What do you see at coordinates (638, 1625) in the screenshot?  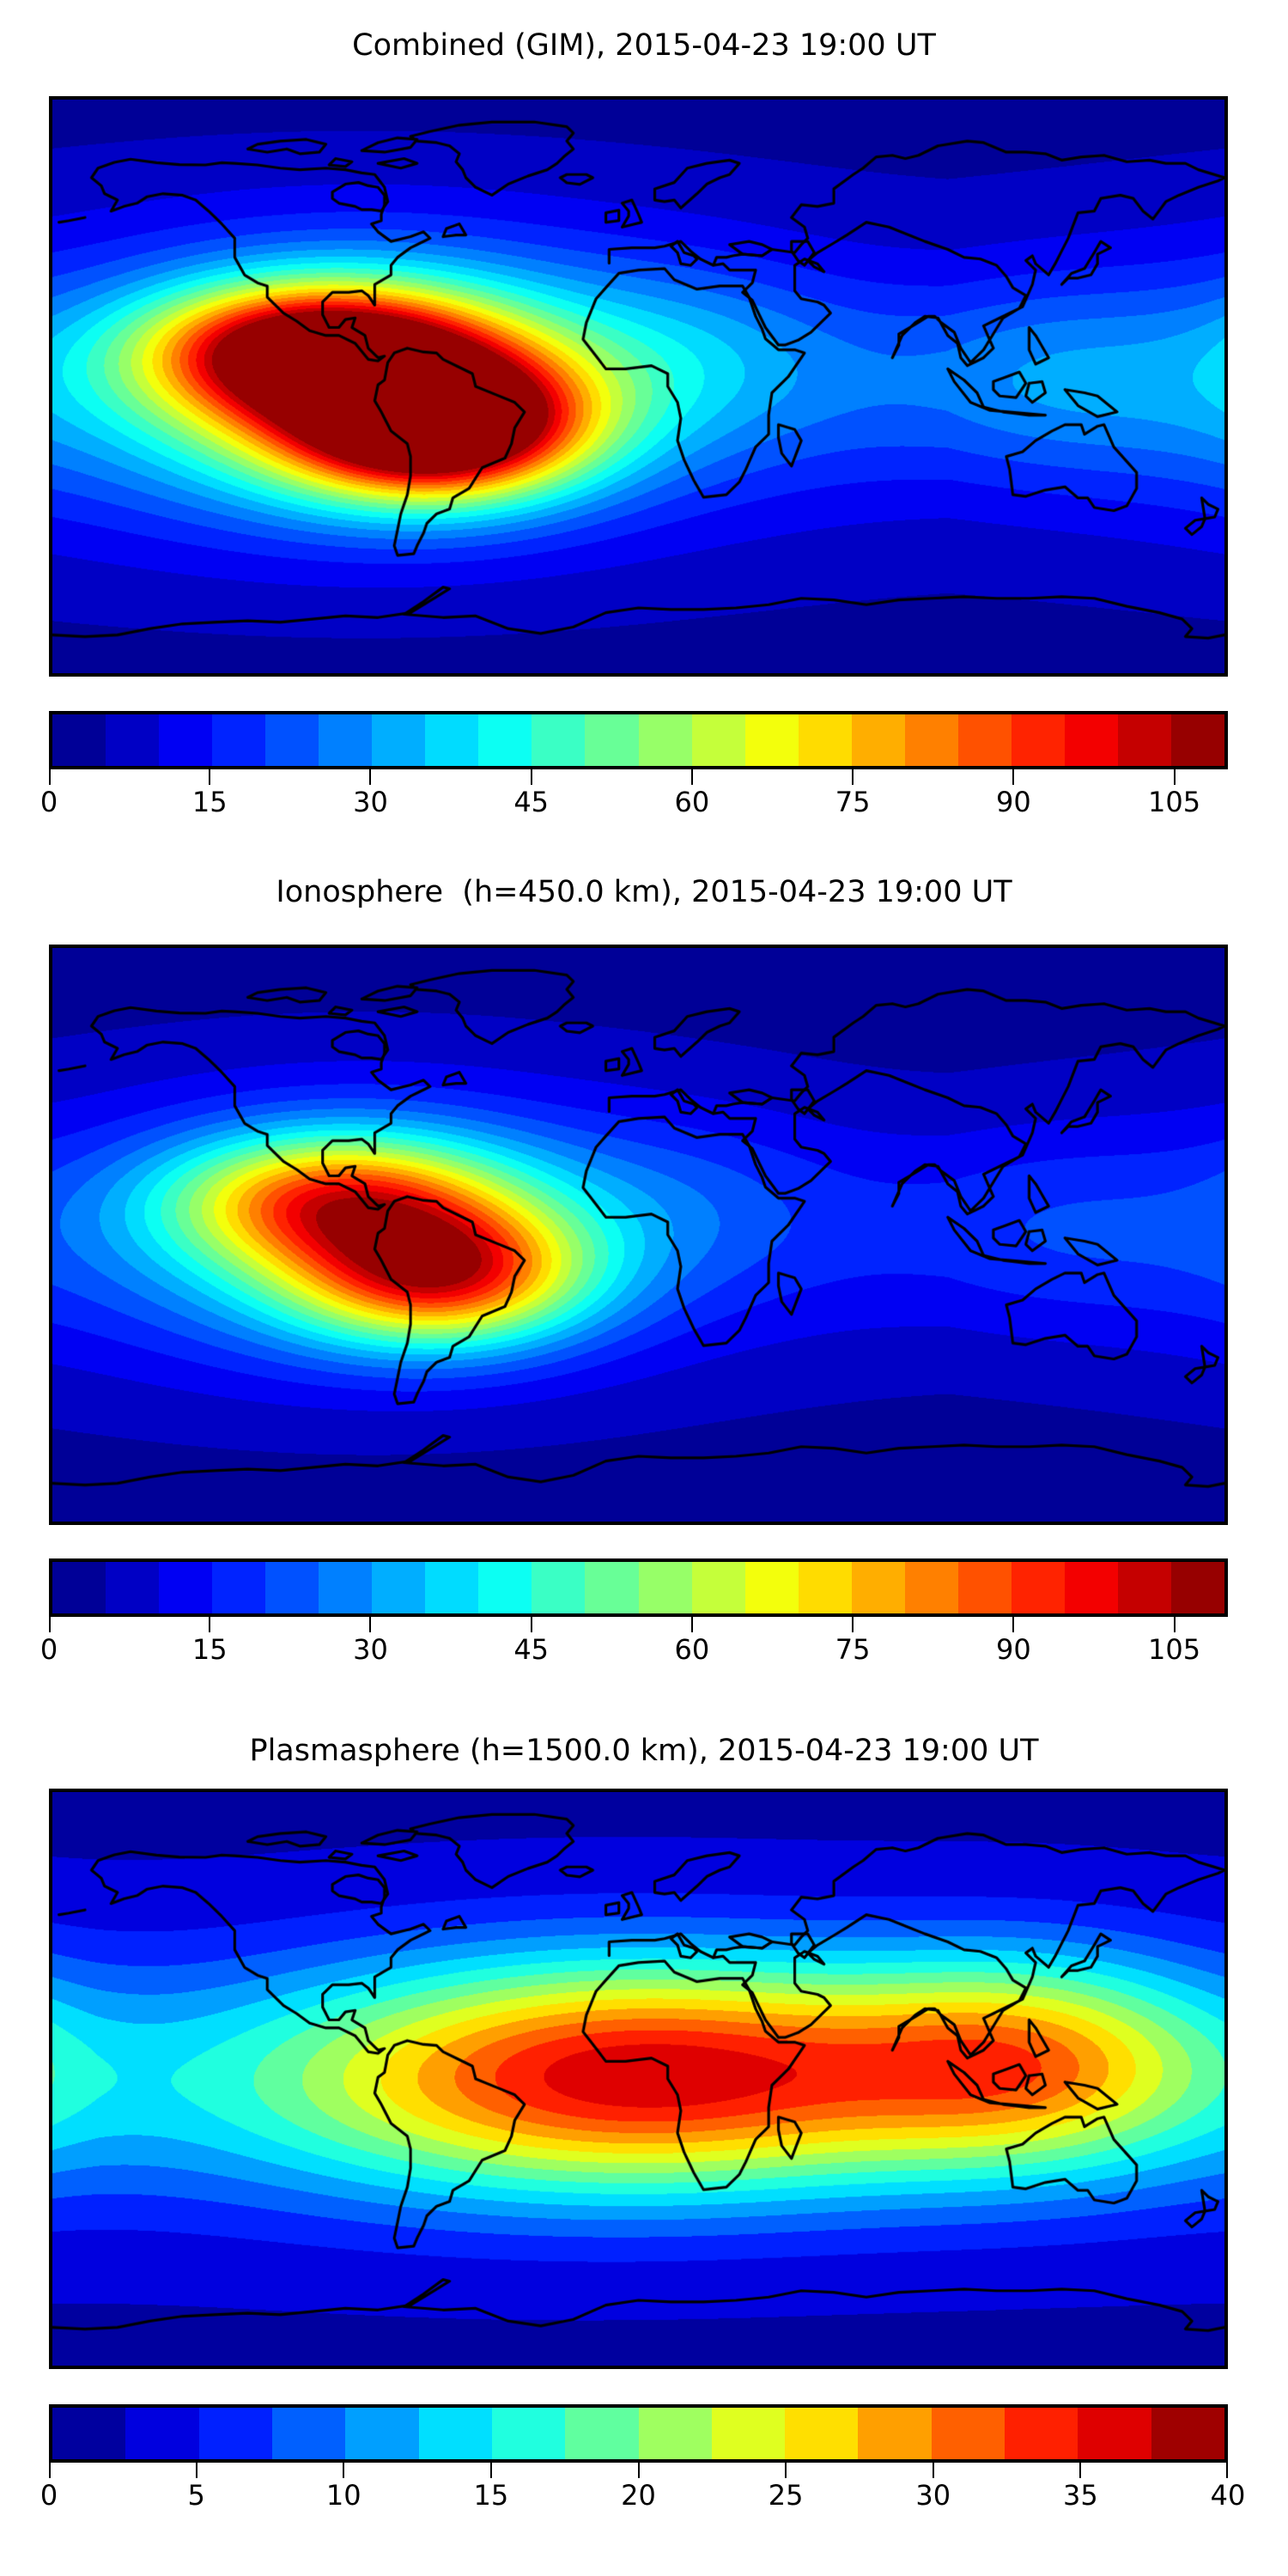 I see `colorbar-ticks-ionosphere` at bounding box center [638, 1625].